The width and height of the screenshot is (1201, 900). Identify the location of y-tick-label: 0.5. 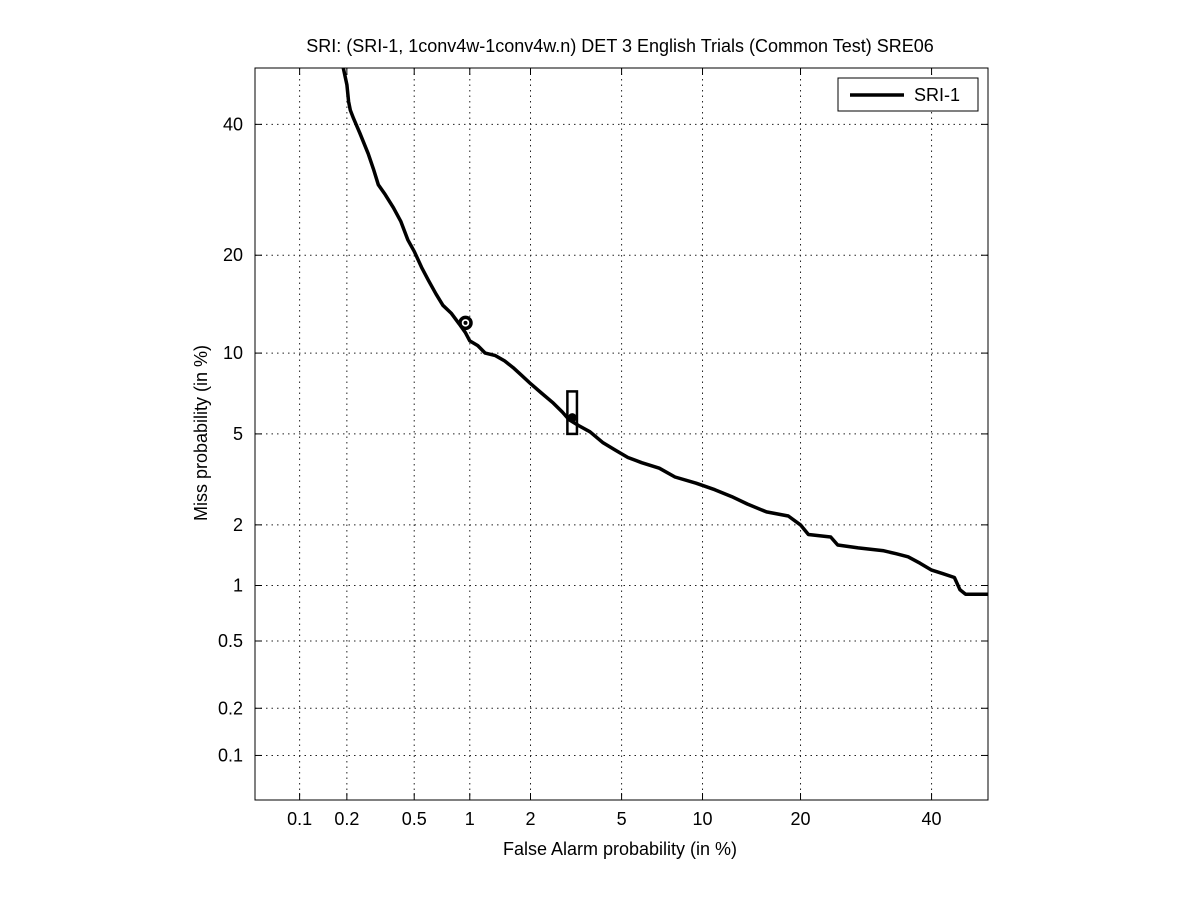
(230, 641).